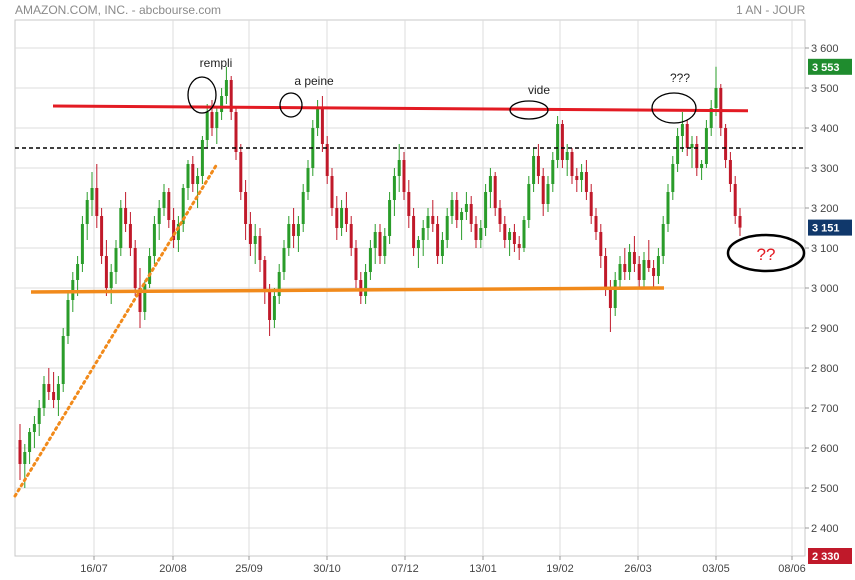 Image resolution: width=855 pixels, height=580 pixels. What do you see at coordinates (825, 89) in the screenshot?
I see `y-tick-label: 3 500` at bounding box center [825, 89].